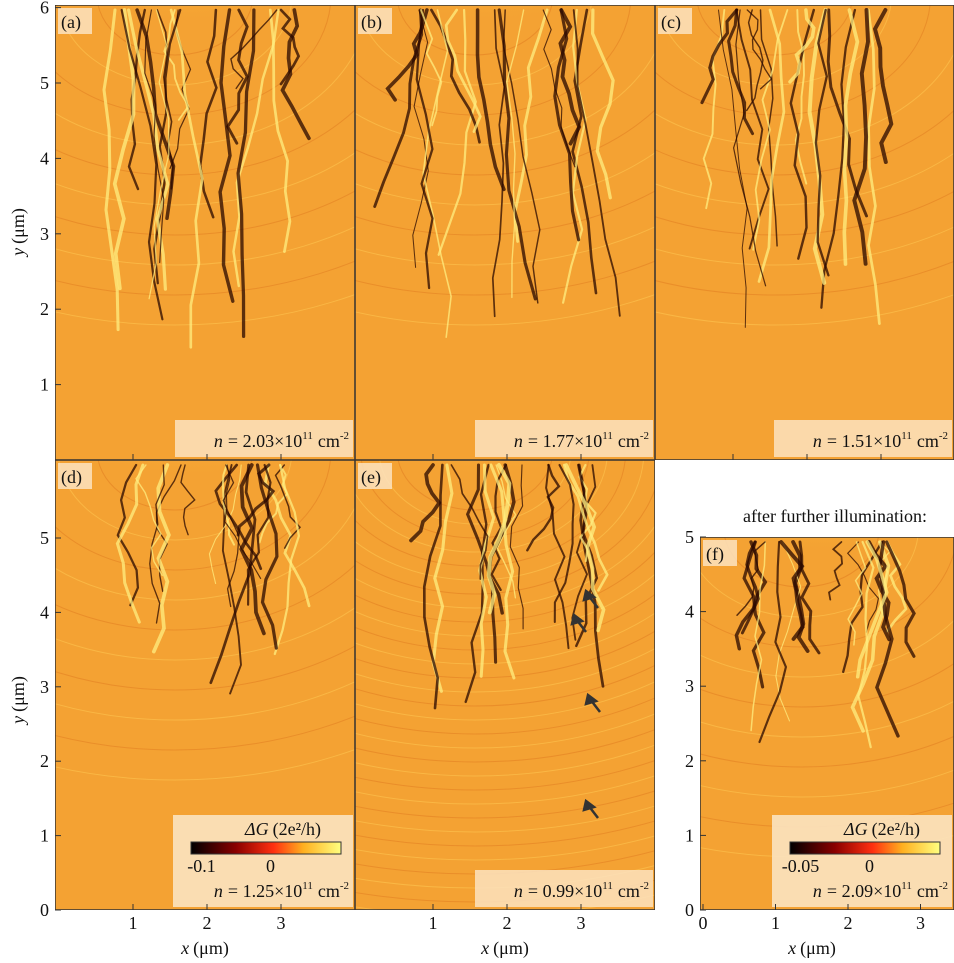 The width and height of the screenshot is (954, 963). I want to click on axis-symbol: x, so click(484, 948).